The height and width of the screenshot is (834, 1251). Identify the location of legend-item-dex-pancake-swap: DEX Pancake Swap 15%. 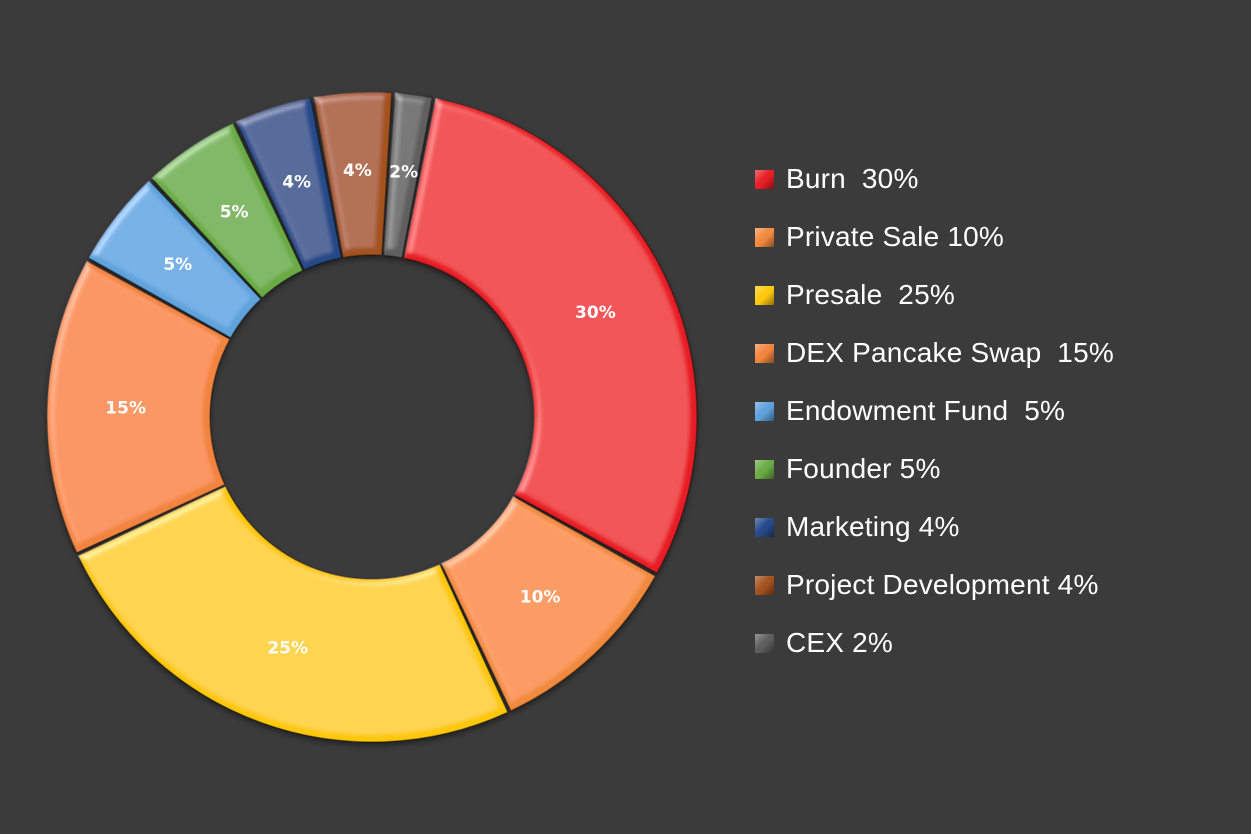
(995, 353).